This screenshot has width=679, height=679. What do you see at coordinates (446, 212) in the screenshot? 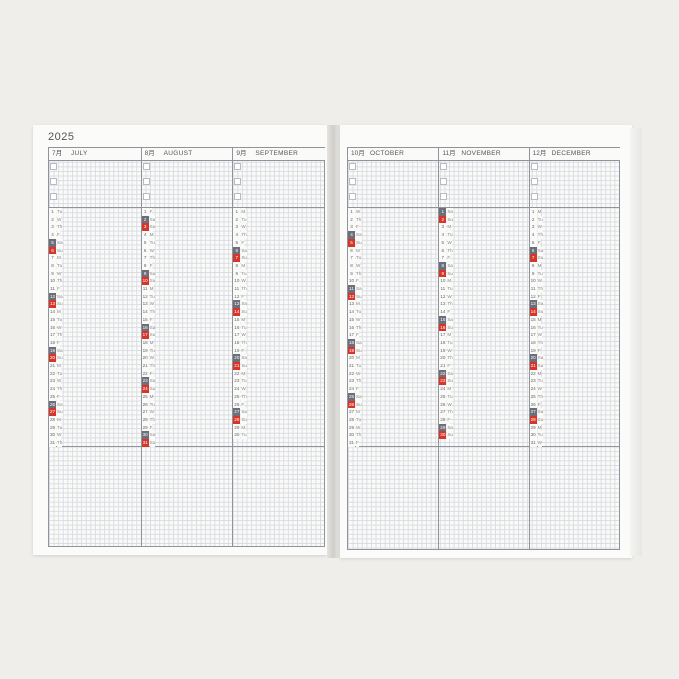
I see `day-row: 1 Sa` at bounding box center [446, 212].